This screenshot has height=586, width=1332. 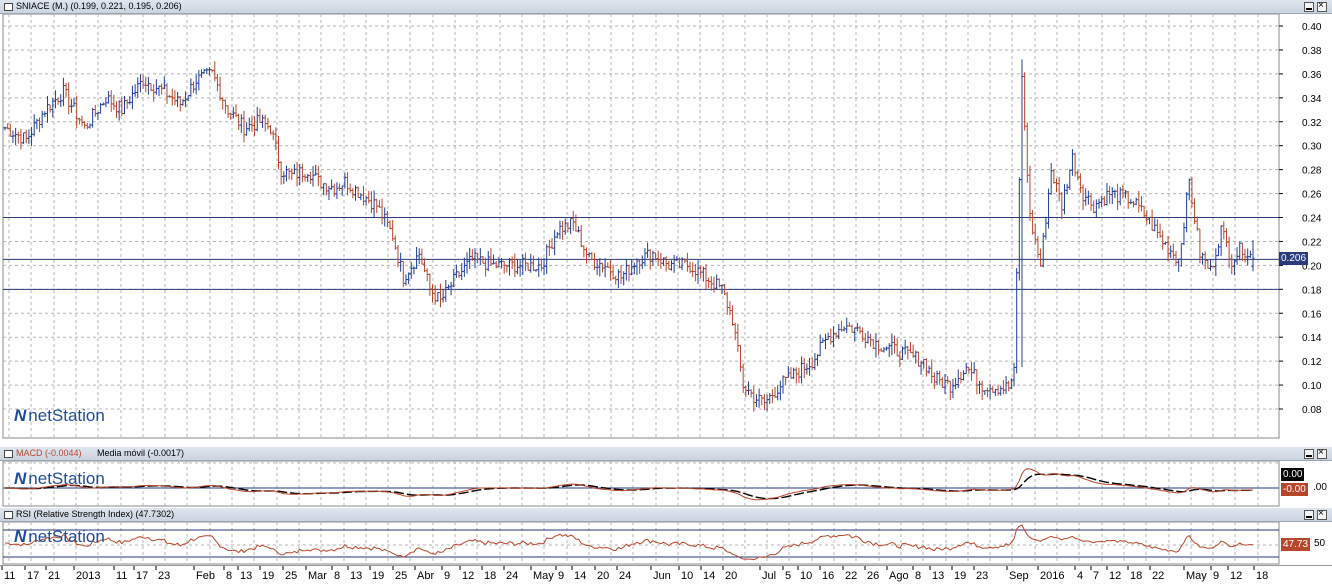 I want to click on y-tick-label: 0.30, so click(x=1312, y=147).